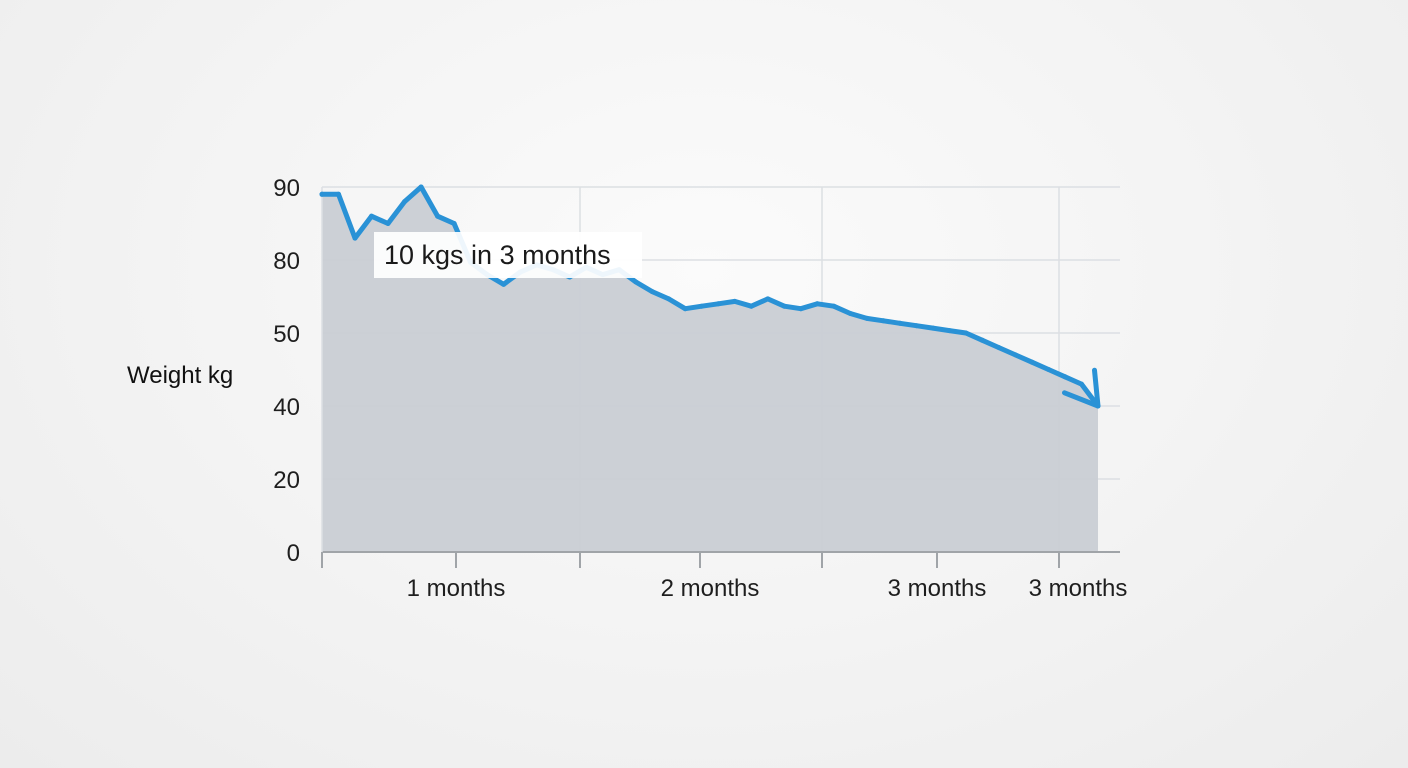 This screenshot has height=768, width=1408. What do you see at coordinates (293, 553) in the screenshot?
I see `y-tick-label: 0` at bounding box center [293, 553].